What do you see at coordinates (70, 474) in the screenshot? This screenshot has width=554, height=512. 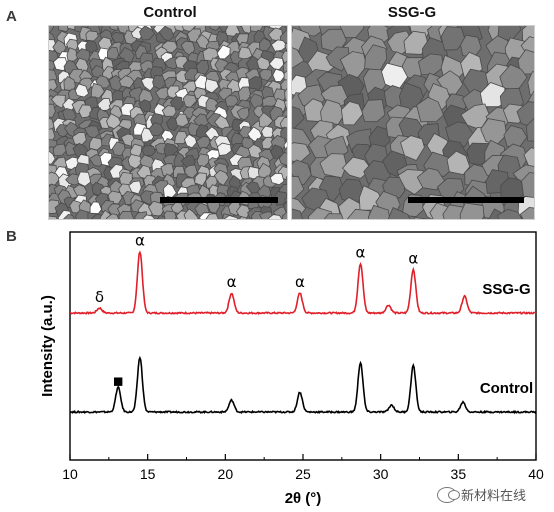 I see `x-tick-label: 10` at bounding box center [70, 474].